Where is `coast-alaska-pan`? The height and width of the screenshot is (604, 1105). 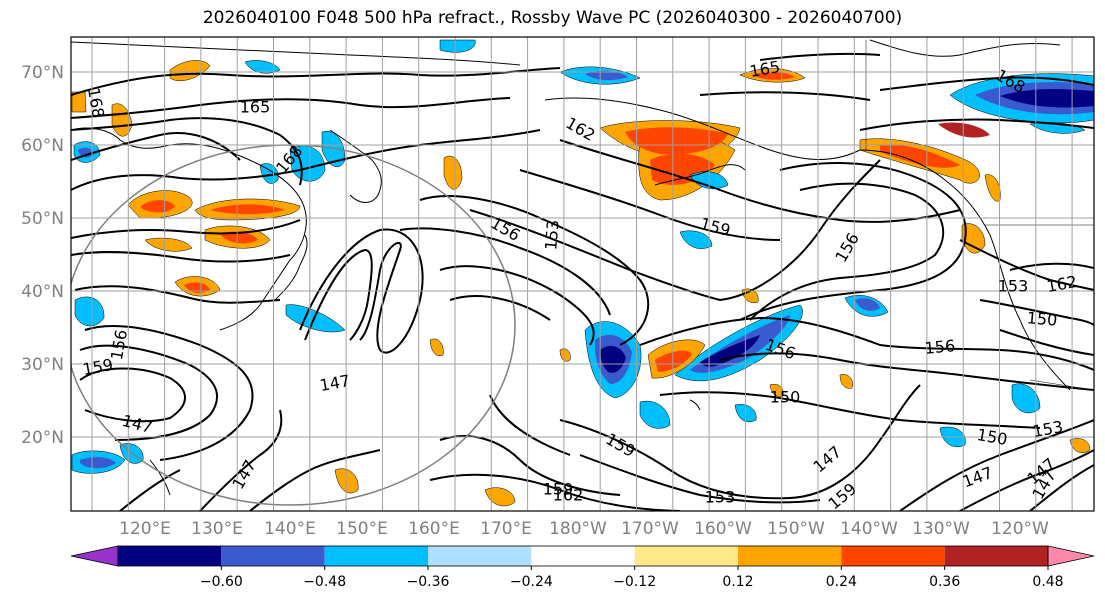 coast-alaska-pan is located at coordinates (700, 175).